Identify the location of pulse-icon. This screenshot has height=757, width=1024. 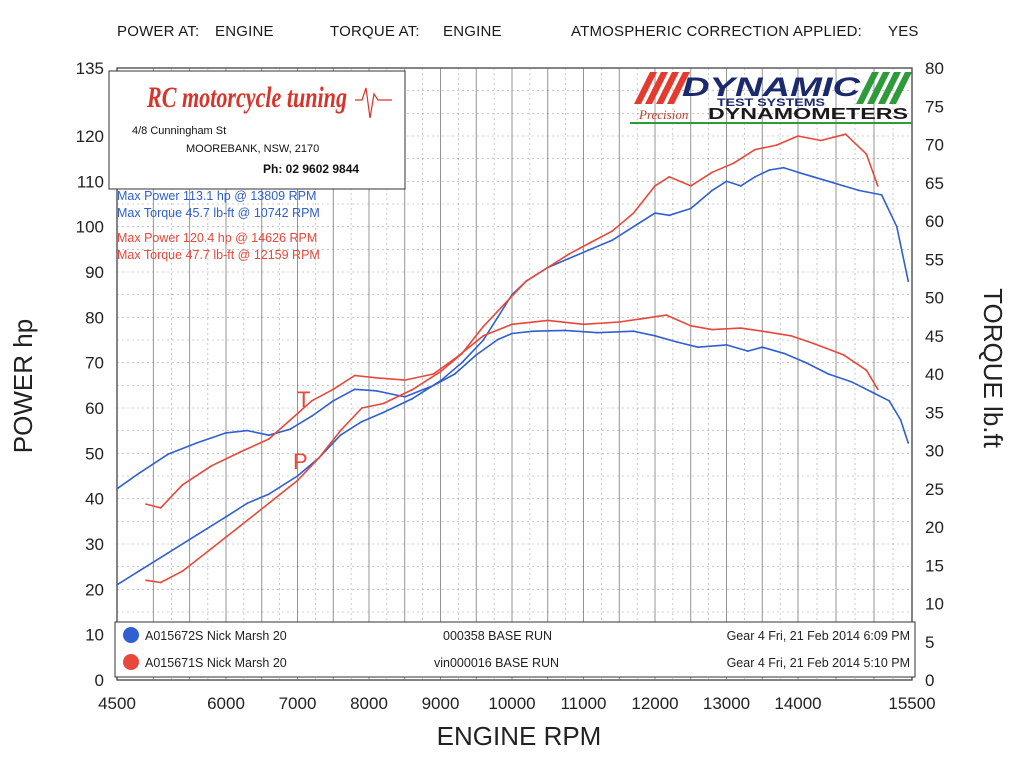
(373, 103).